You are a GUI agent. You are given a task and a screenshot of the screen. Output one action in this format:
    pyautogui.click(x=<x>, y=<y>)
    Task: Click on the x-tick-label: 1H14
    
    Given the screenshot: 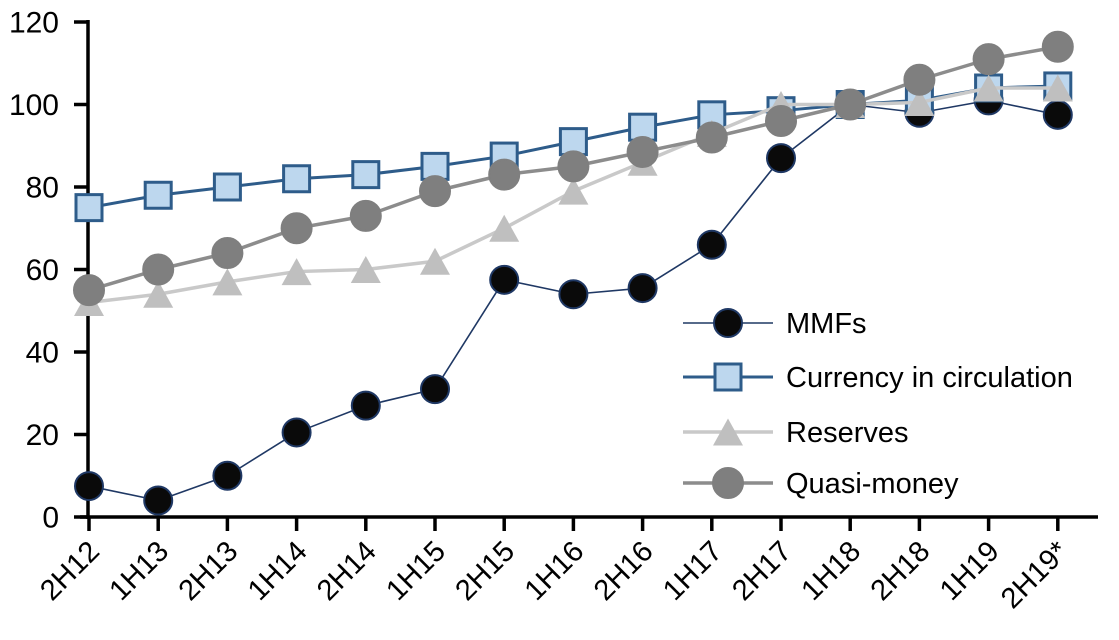 What is the action you would take?
    pyautogui.click(x=278, y=571)
    